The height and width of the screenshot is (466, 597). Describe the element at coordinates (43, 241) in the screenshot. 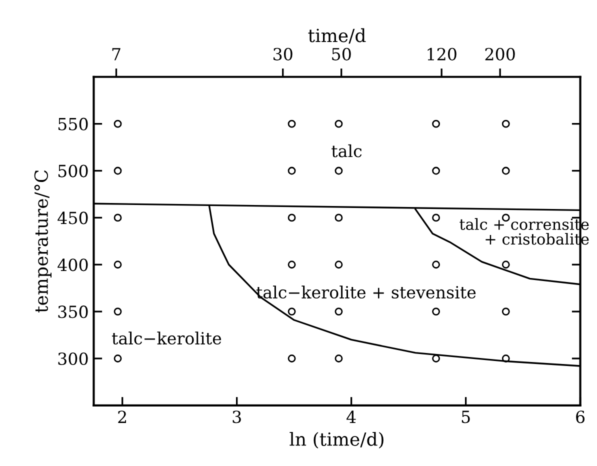

I see `y-axis-title: temperature/°C` at that location.